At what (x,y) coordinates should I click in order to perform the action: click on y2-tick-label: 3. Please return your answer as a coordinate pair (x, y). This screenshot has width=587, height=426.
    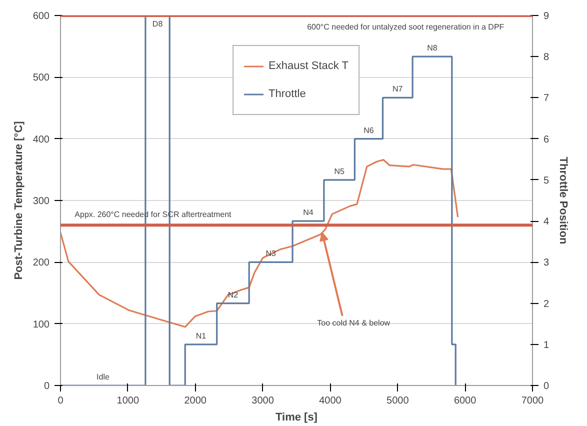
    Looking at the image, I should click on (547, 263).